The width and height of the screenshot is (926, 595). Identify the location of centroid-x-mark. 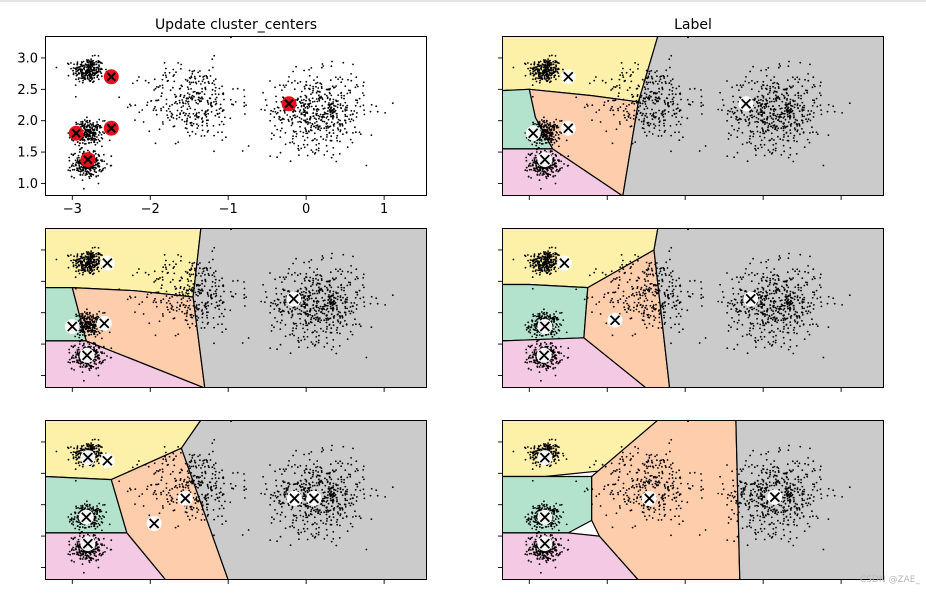
(568, 128).